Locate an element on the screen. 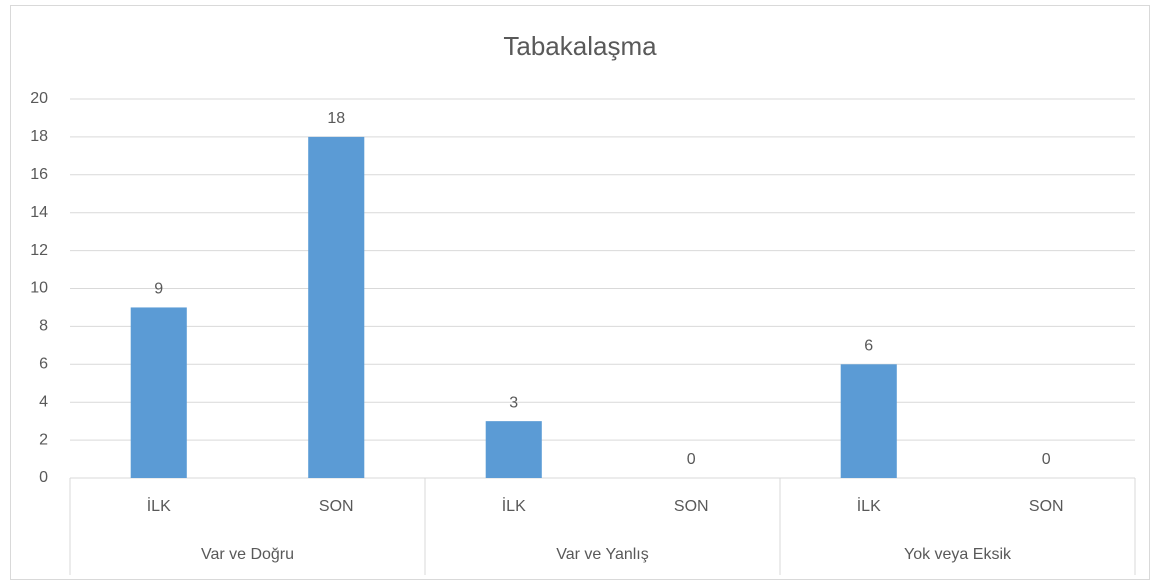  y-tick-label: 0 is located at coordinates (43, 477).